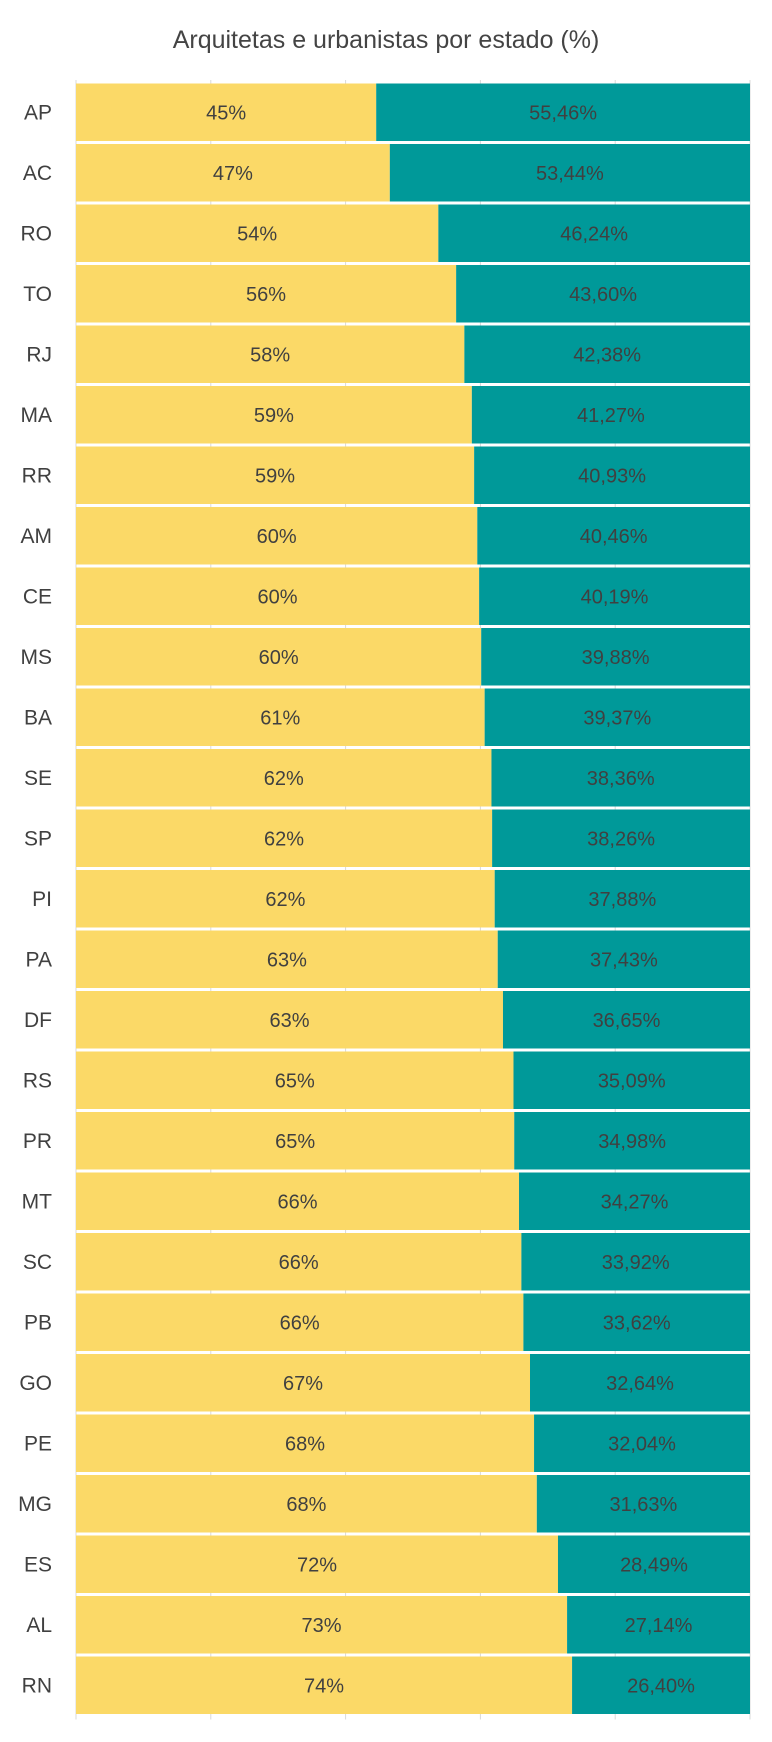 This screenshot has width=772, height=1742. I want to click on data-label: 34,98%, so click(632, 1142).